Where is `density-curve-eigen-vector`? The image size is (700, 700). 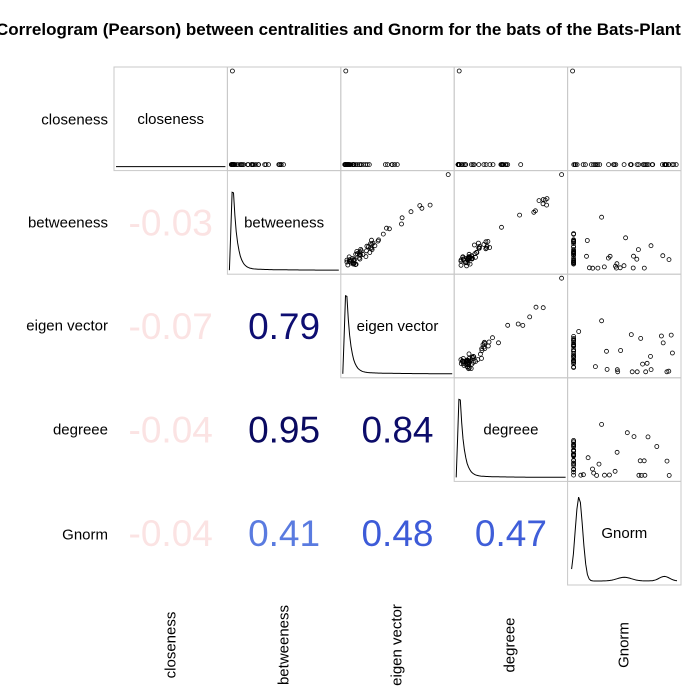
density-curve-eigen-vector is located at coordinates (397, 335).